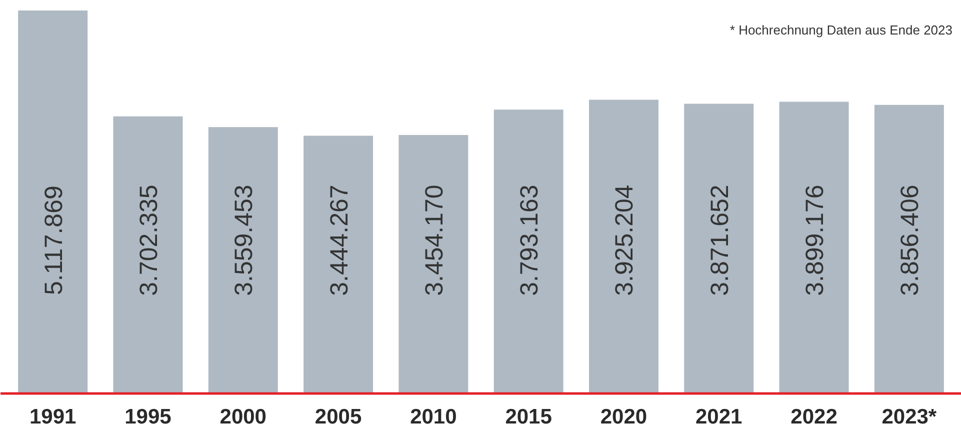 The height and width of the screenshot is (431, 961). Describe the element at coordinates (814, 417) in the screenshot. I see `x-tick-label: 2022` at that location.